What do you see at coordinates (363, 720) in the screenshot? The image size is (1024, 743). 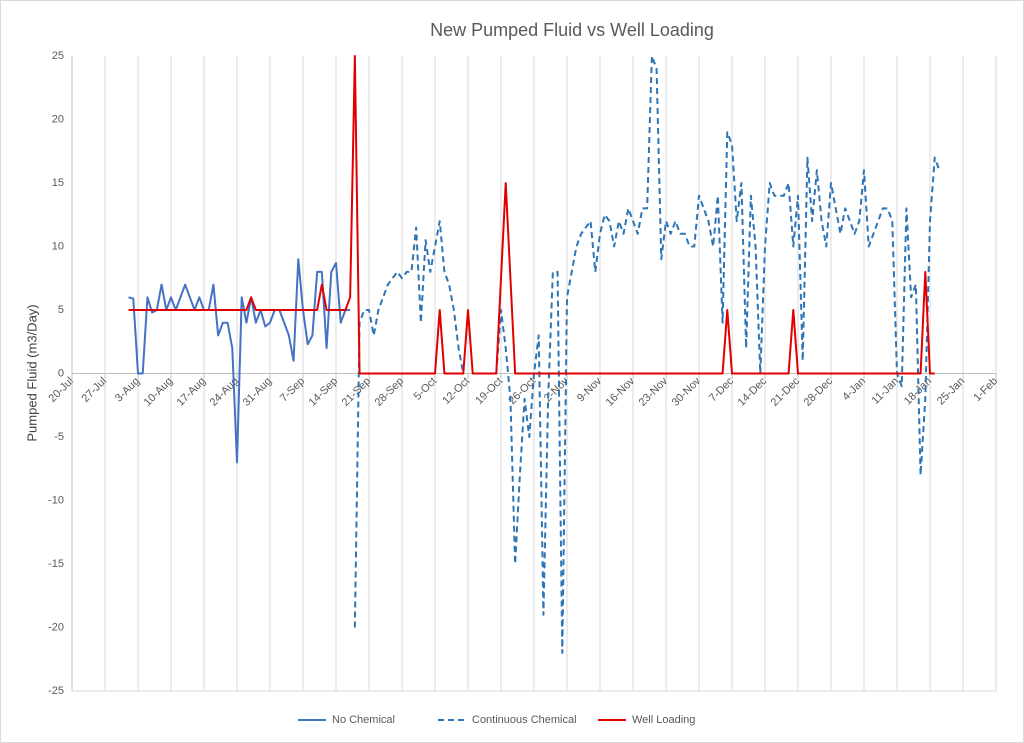 I see `legend-label: No Chemical` at bounding box center [363, 720].